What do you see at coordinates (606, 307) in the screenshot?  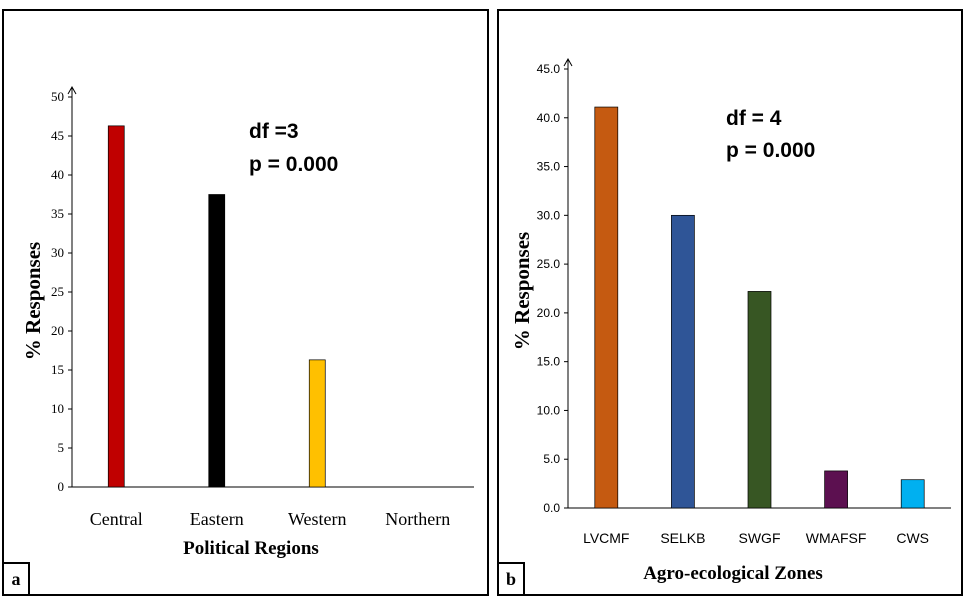 I see `b-bar-lvcmf` at bounding box center [606, 307].